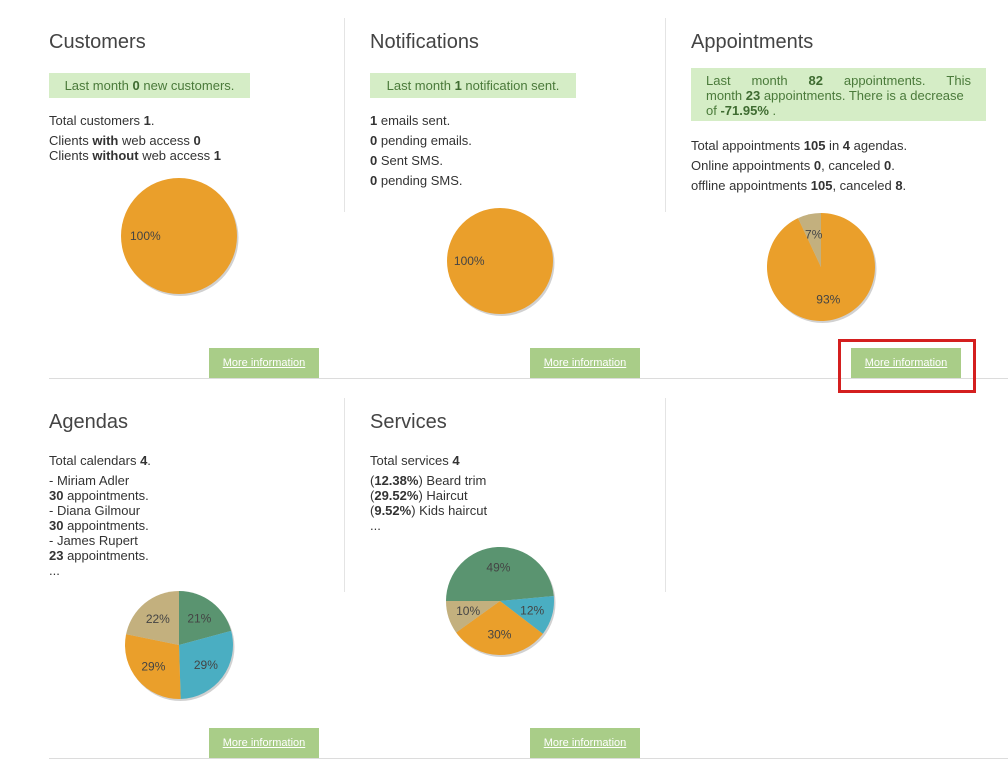 This screenshot has width=1008, height=773. Describe the element at coordinates (424, 42) in the screenshot. I see `notifications-title: Notifications` at that location.